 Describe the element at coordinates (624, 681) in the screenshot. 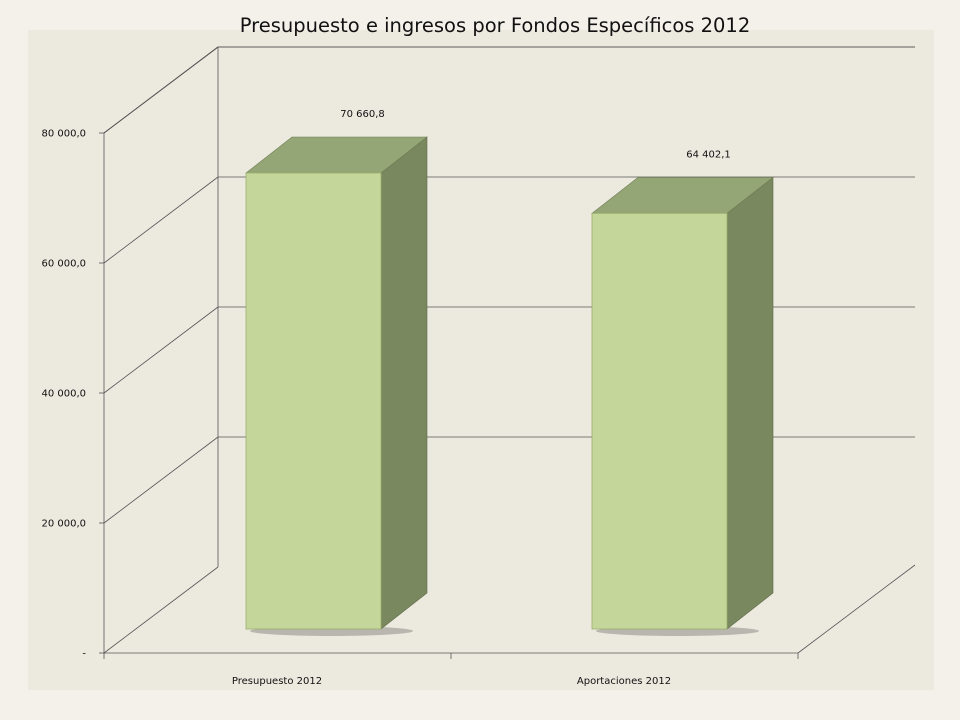

I see `x-tick-label: Aportaciones 2012` at that location.